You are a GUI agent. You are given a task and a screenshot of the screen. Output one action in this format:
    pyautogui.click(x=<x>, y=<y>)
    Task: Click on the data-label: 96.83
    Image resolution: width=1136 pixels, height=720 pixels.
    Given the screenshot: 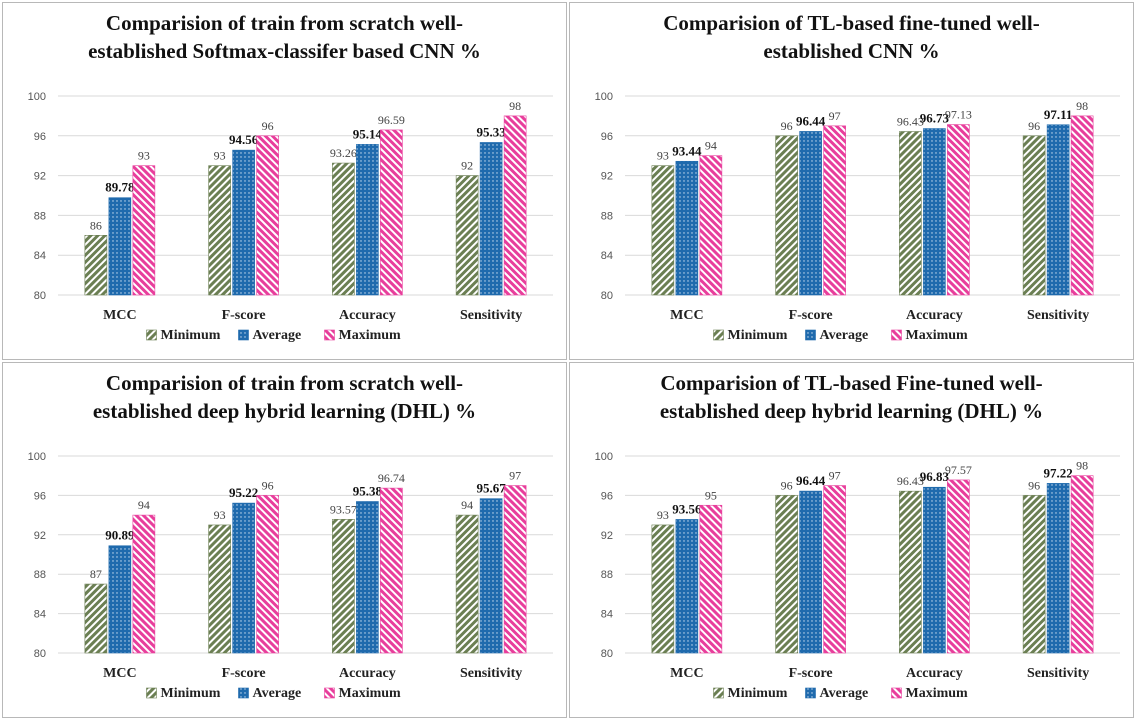 What is the action you would take?
    pyautogui.click(x=935, y=476)
    